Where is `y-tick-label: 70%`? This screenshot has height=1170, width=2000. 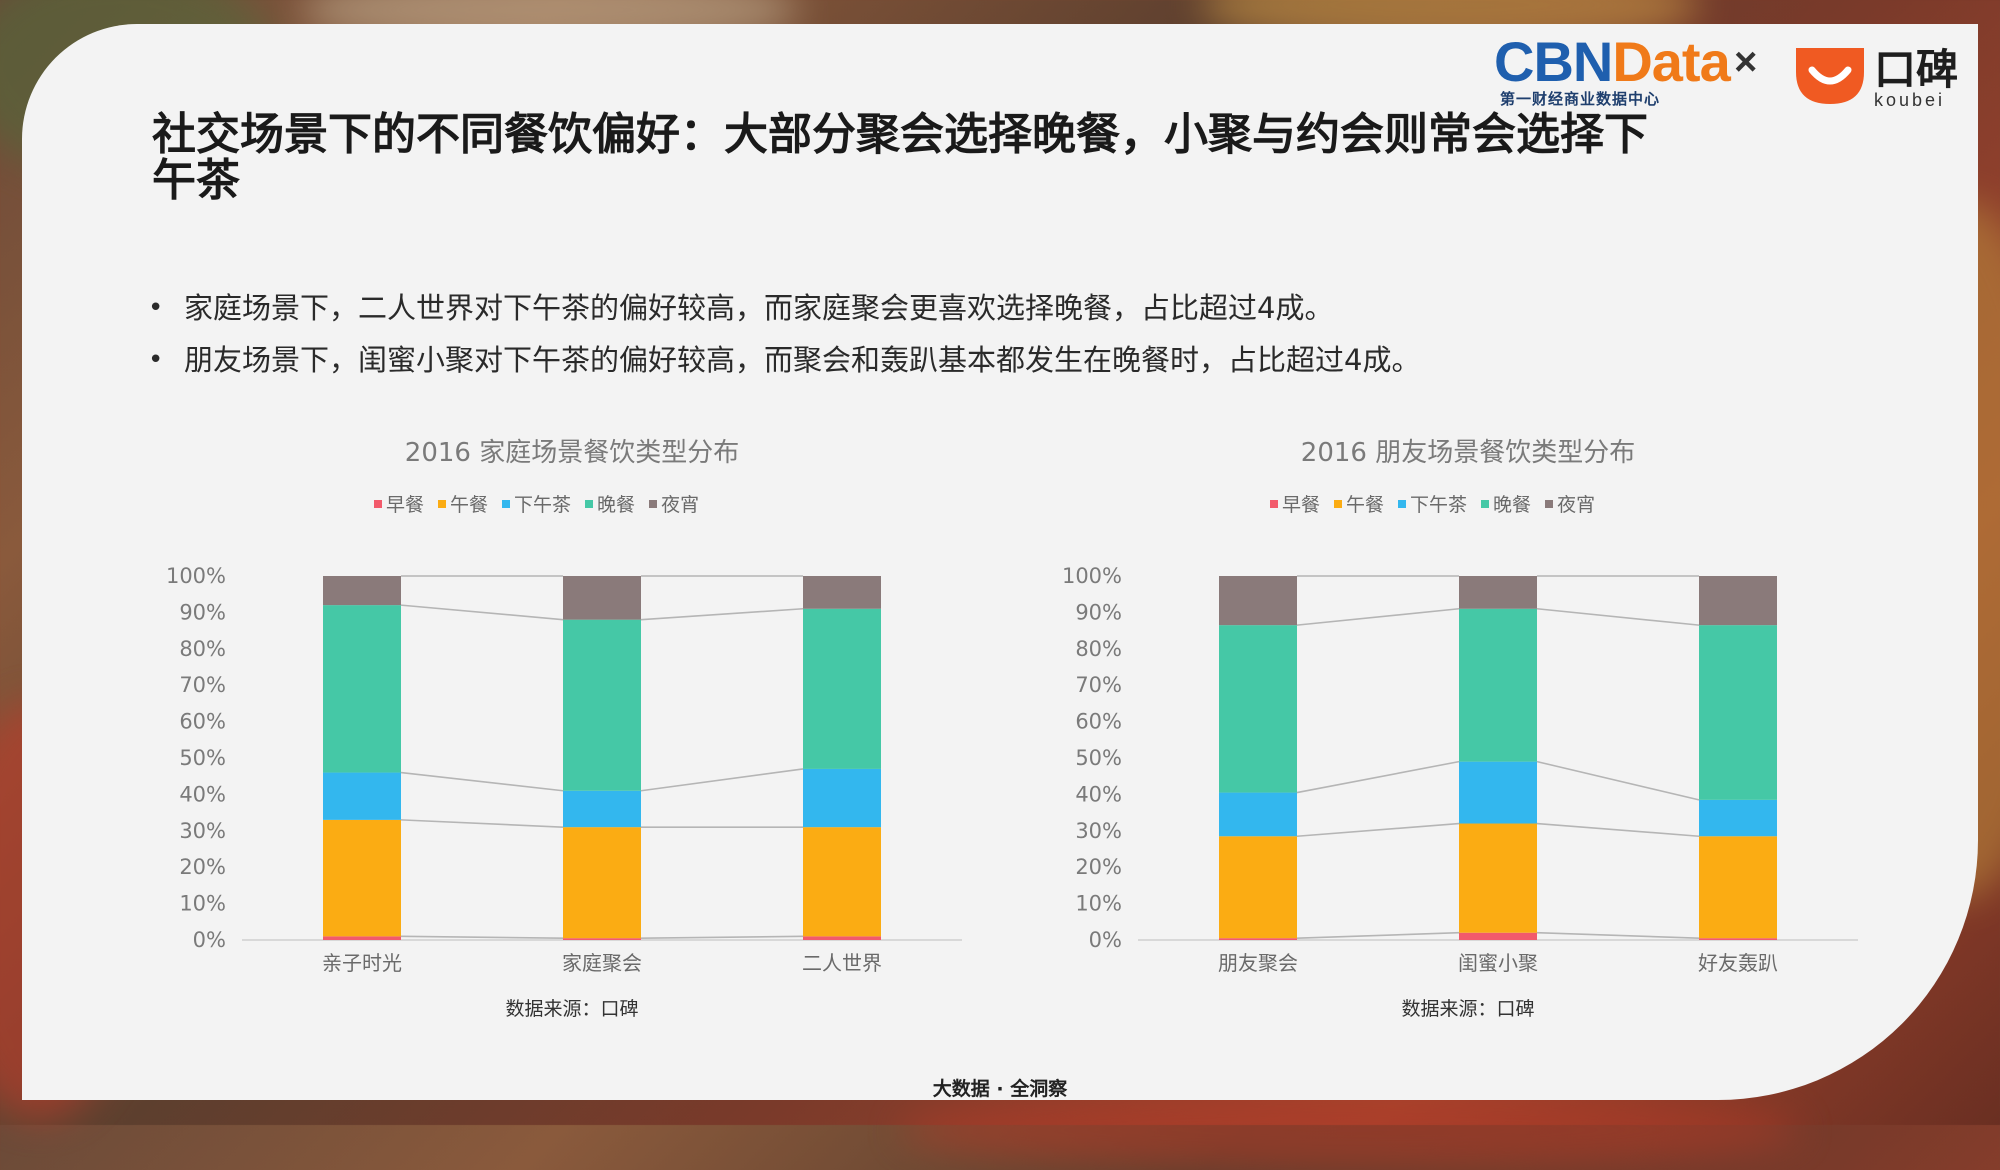 y-tick-label: 70% is located at coordinates (1098, 685).